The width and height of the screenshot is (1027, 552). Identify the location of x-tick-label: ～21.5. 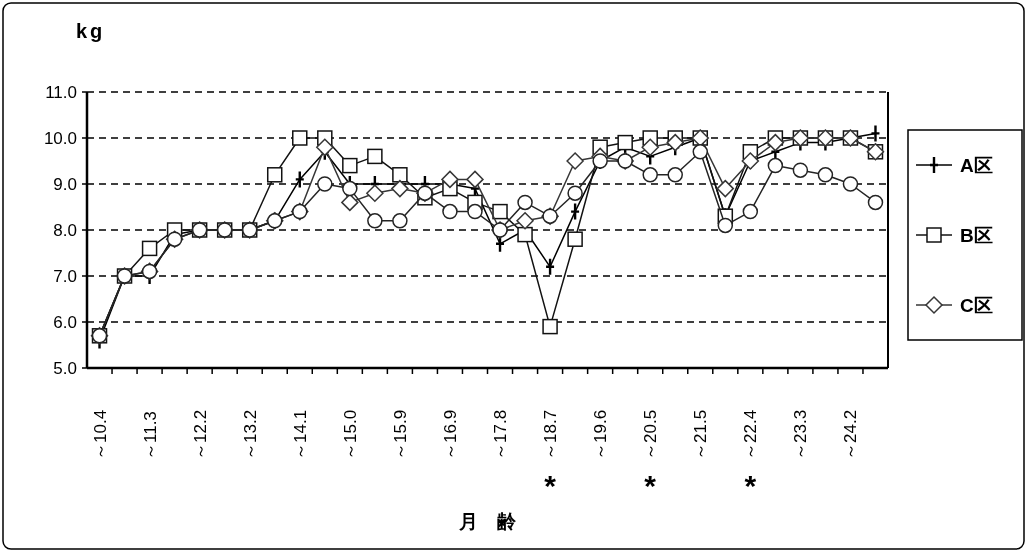
(701, 434).